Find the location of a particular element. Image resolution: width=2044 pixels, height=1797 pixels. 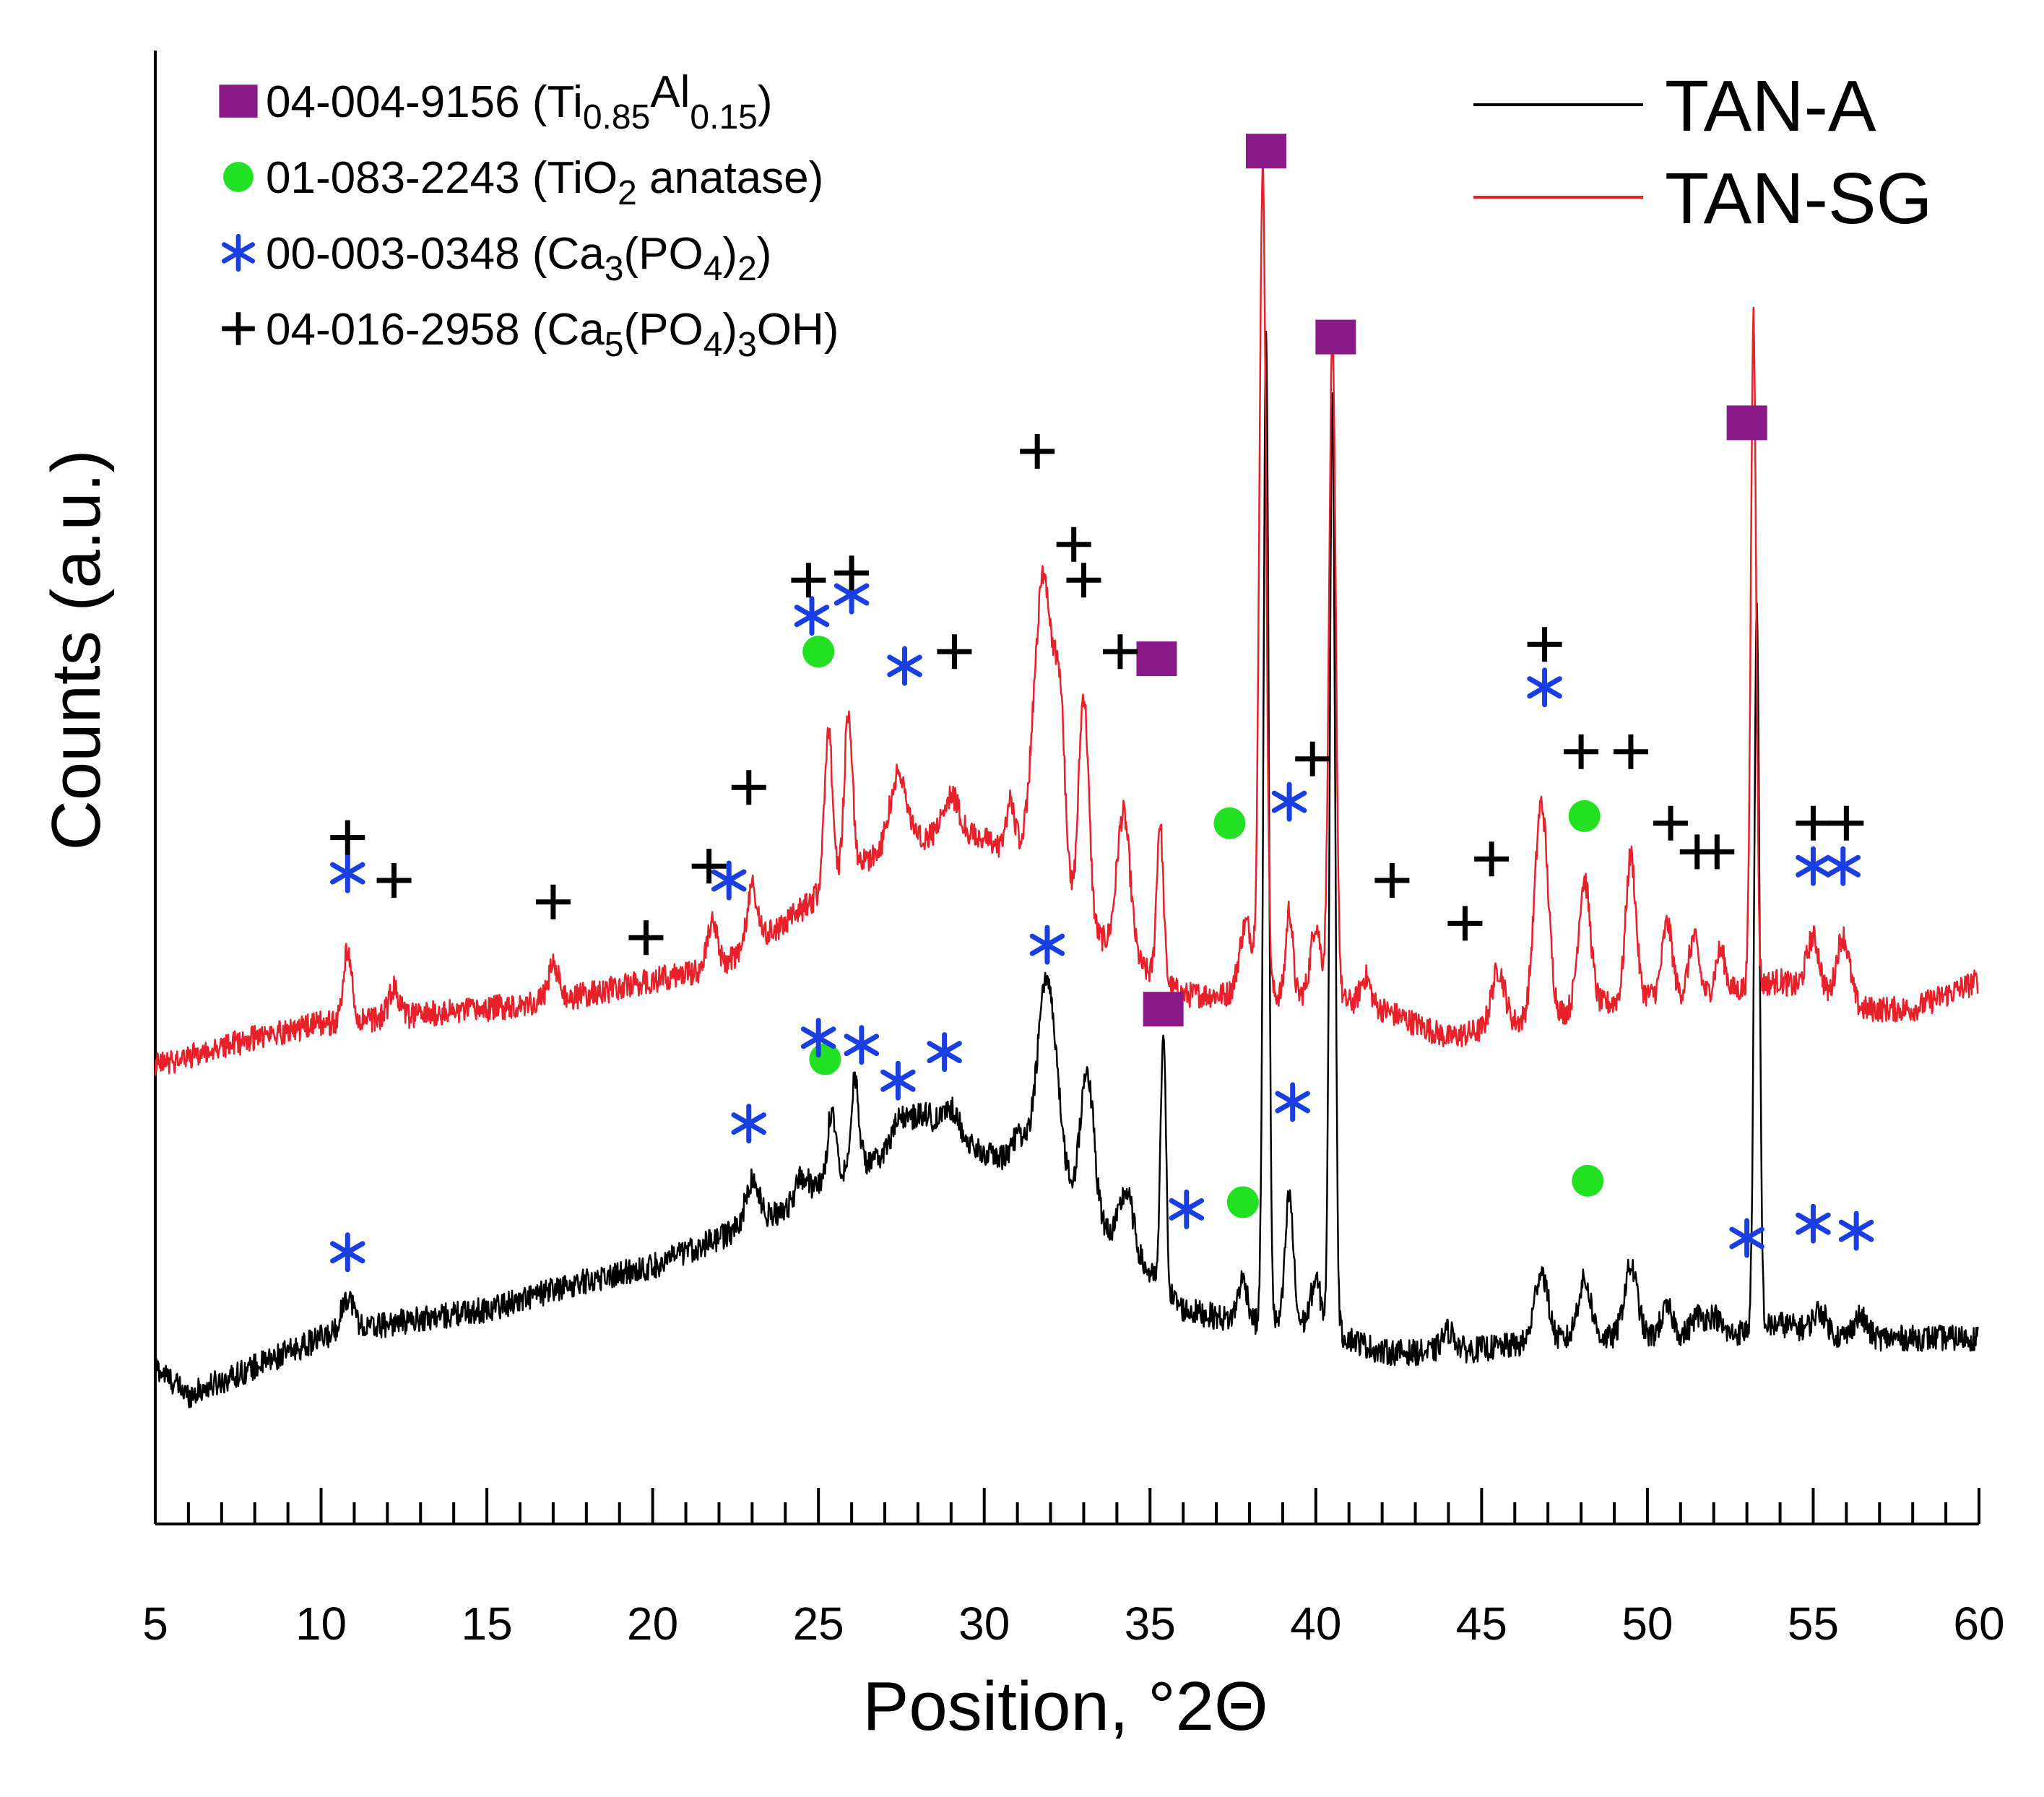

x-tick-label: 30 is located at coordinates (984, 1624).